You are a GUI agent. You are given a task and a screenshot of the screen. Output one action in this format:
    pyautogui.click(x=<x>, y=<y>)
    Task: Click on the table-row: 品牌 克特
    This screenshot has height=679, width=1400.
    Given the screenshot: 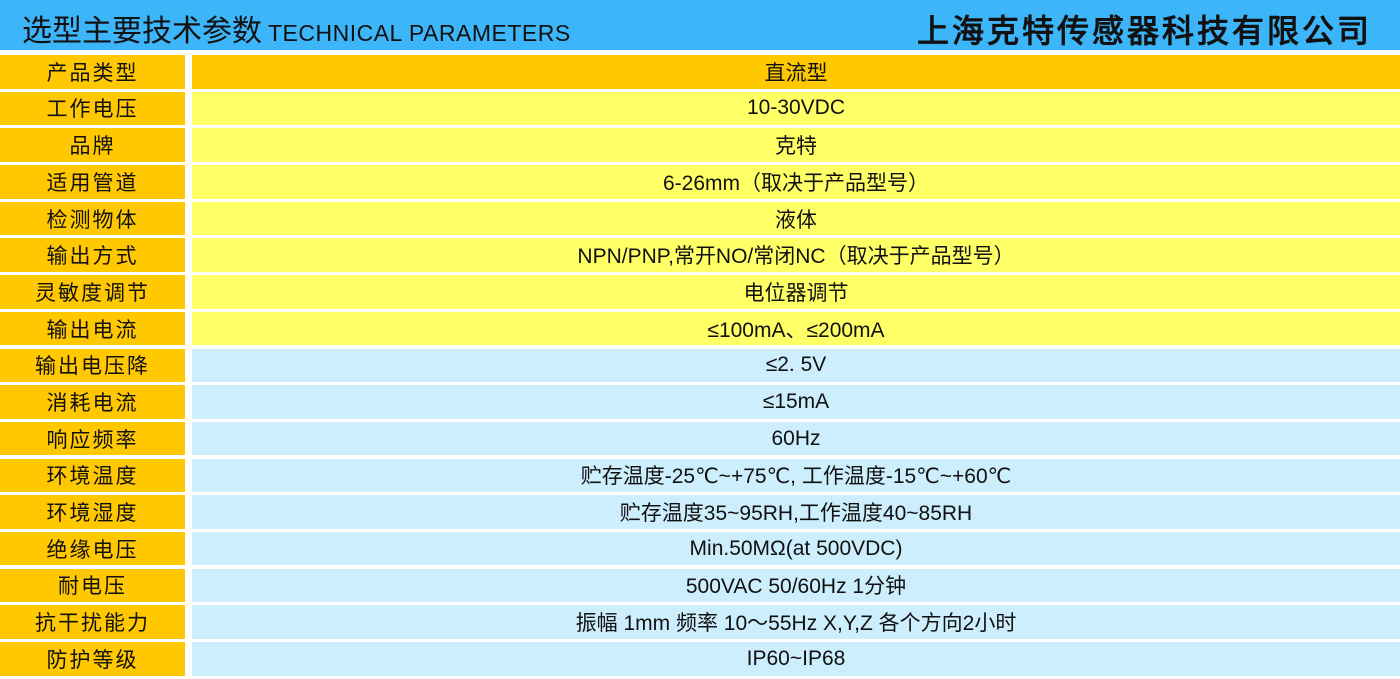 What is the action you would take?
    pyautogui.click(x=700, y=145)
    